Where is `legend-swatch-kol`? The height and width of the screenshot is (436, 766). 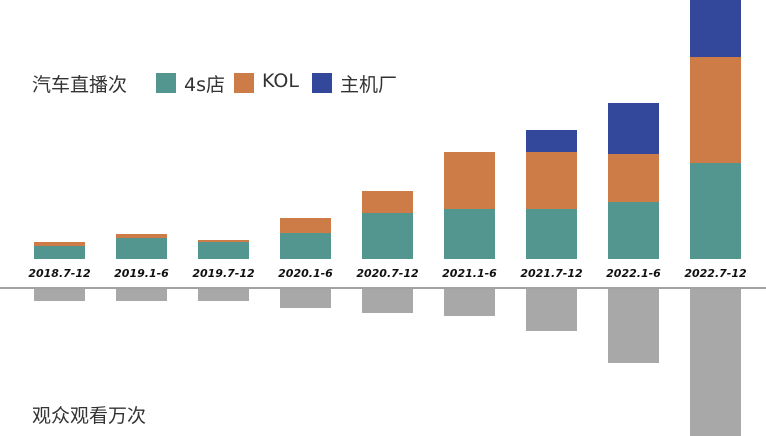 legend-swatch-kol is located at coordinates (244, 83).